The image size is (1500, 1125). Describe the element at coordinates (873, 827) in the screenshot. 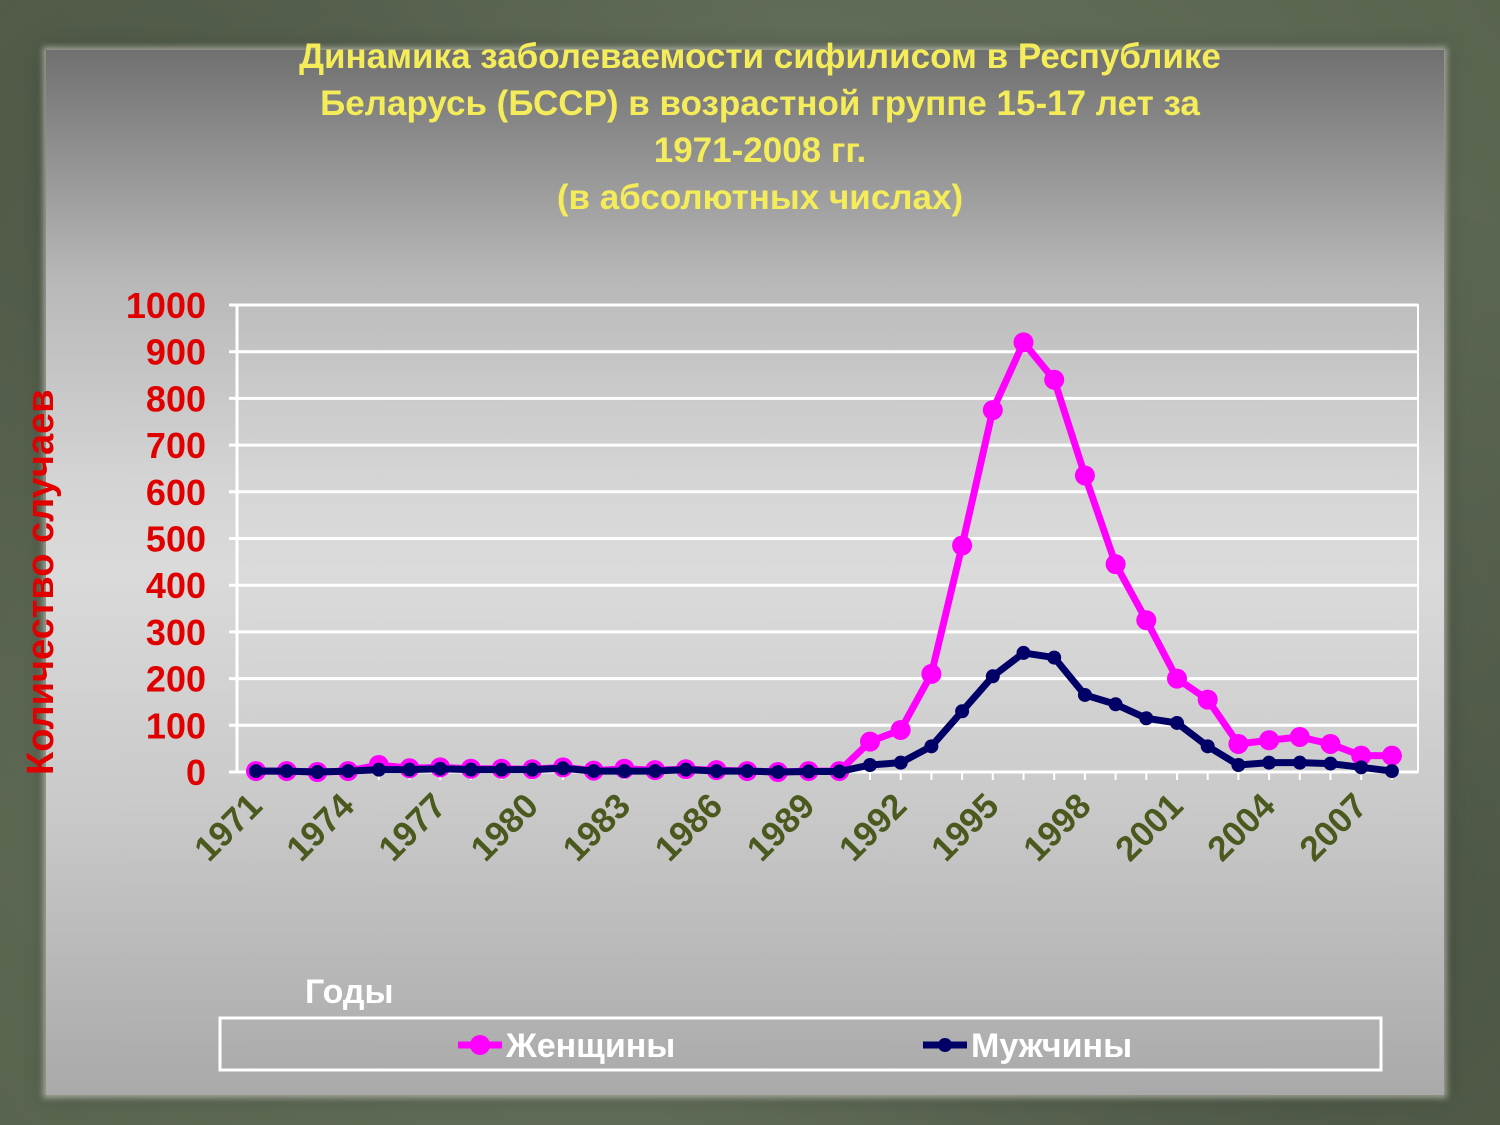

I see `x-tick-label: 1992` at that location.